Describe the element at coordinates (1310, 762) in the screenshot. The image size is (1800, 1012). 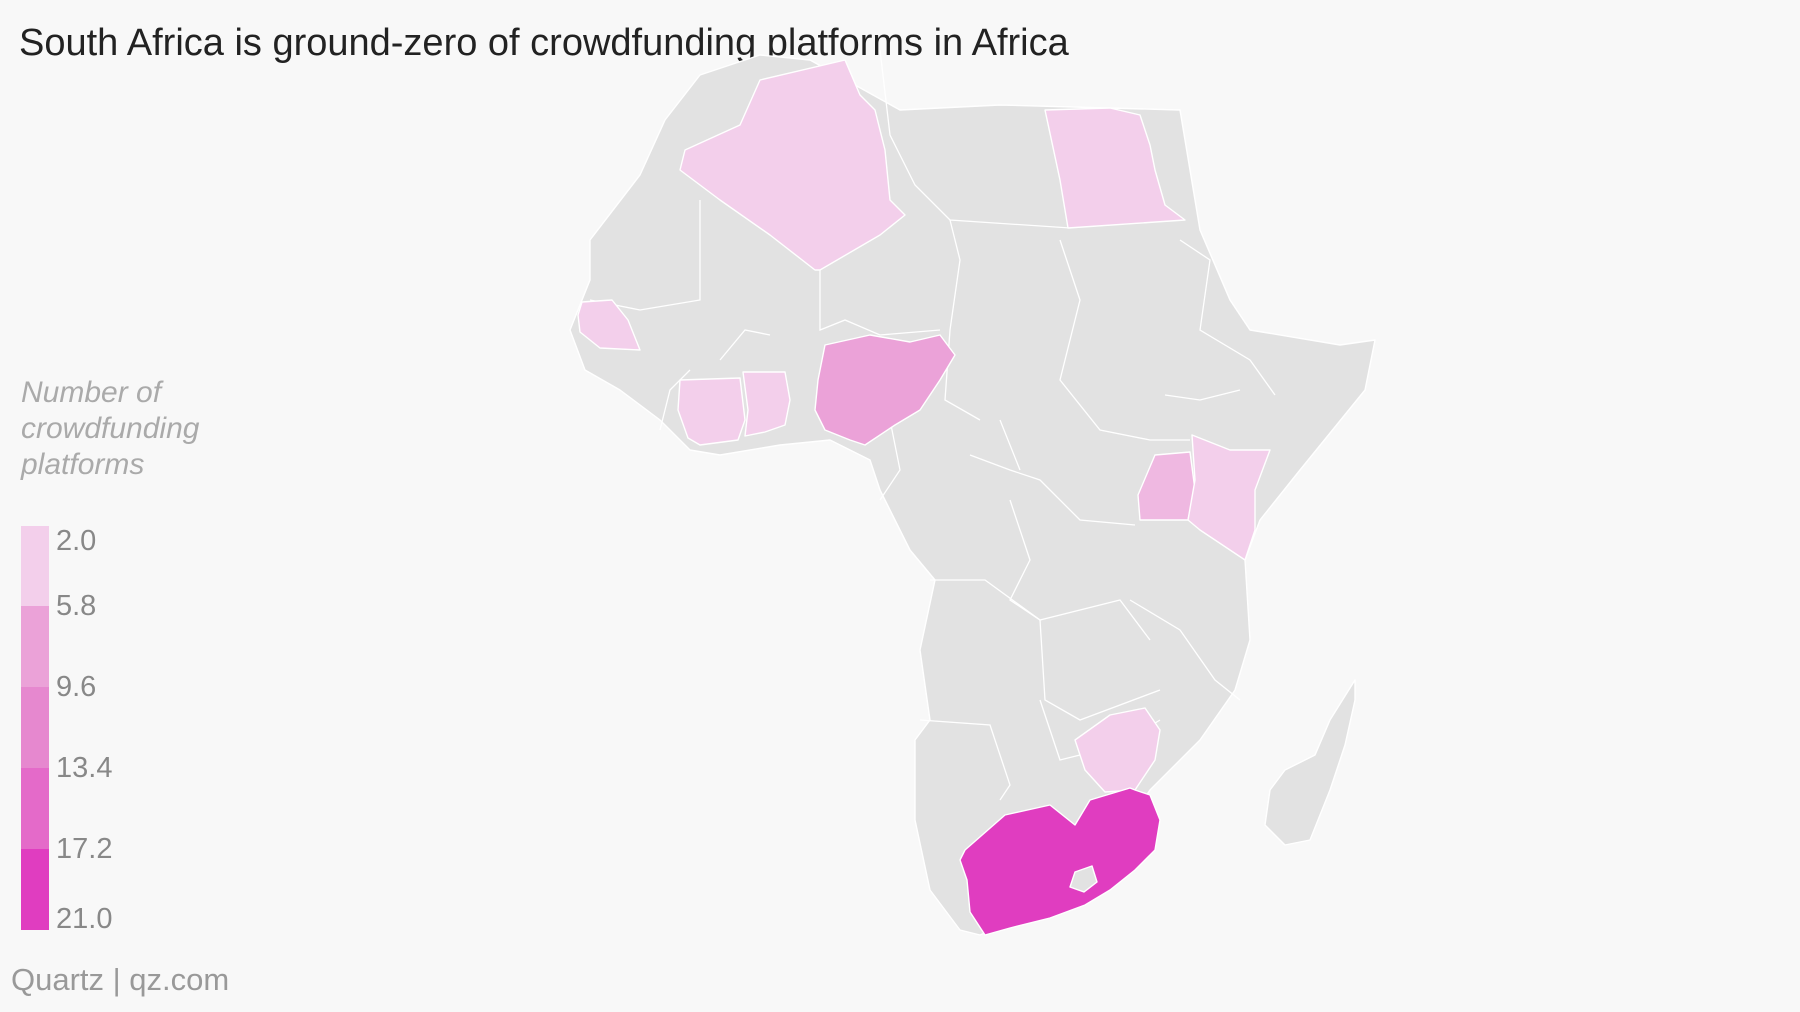
I see `country-madagascar` at that location.